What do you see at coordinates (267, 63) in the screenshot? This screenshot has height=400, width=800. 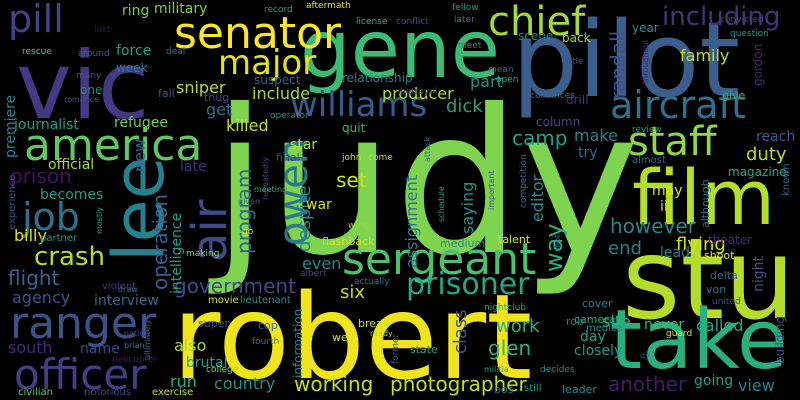 I see `word-major: major` at bounding box center [267, 63].